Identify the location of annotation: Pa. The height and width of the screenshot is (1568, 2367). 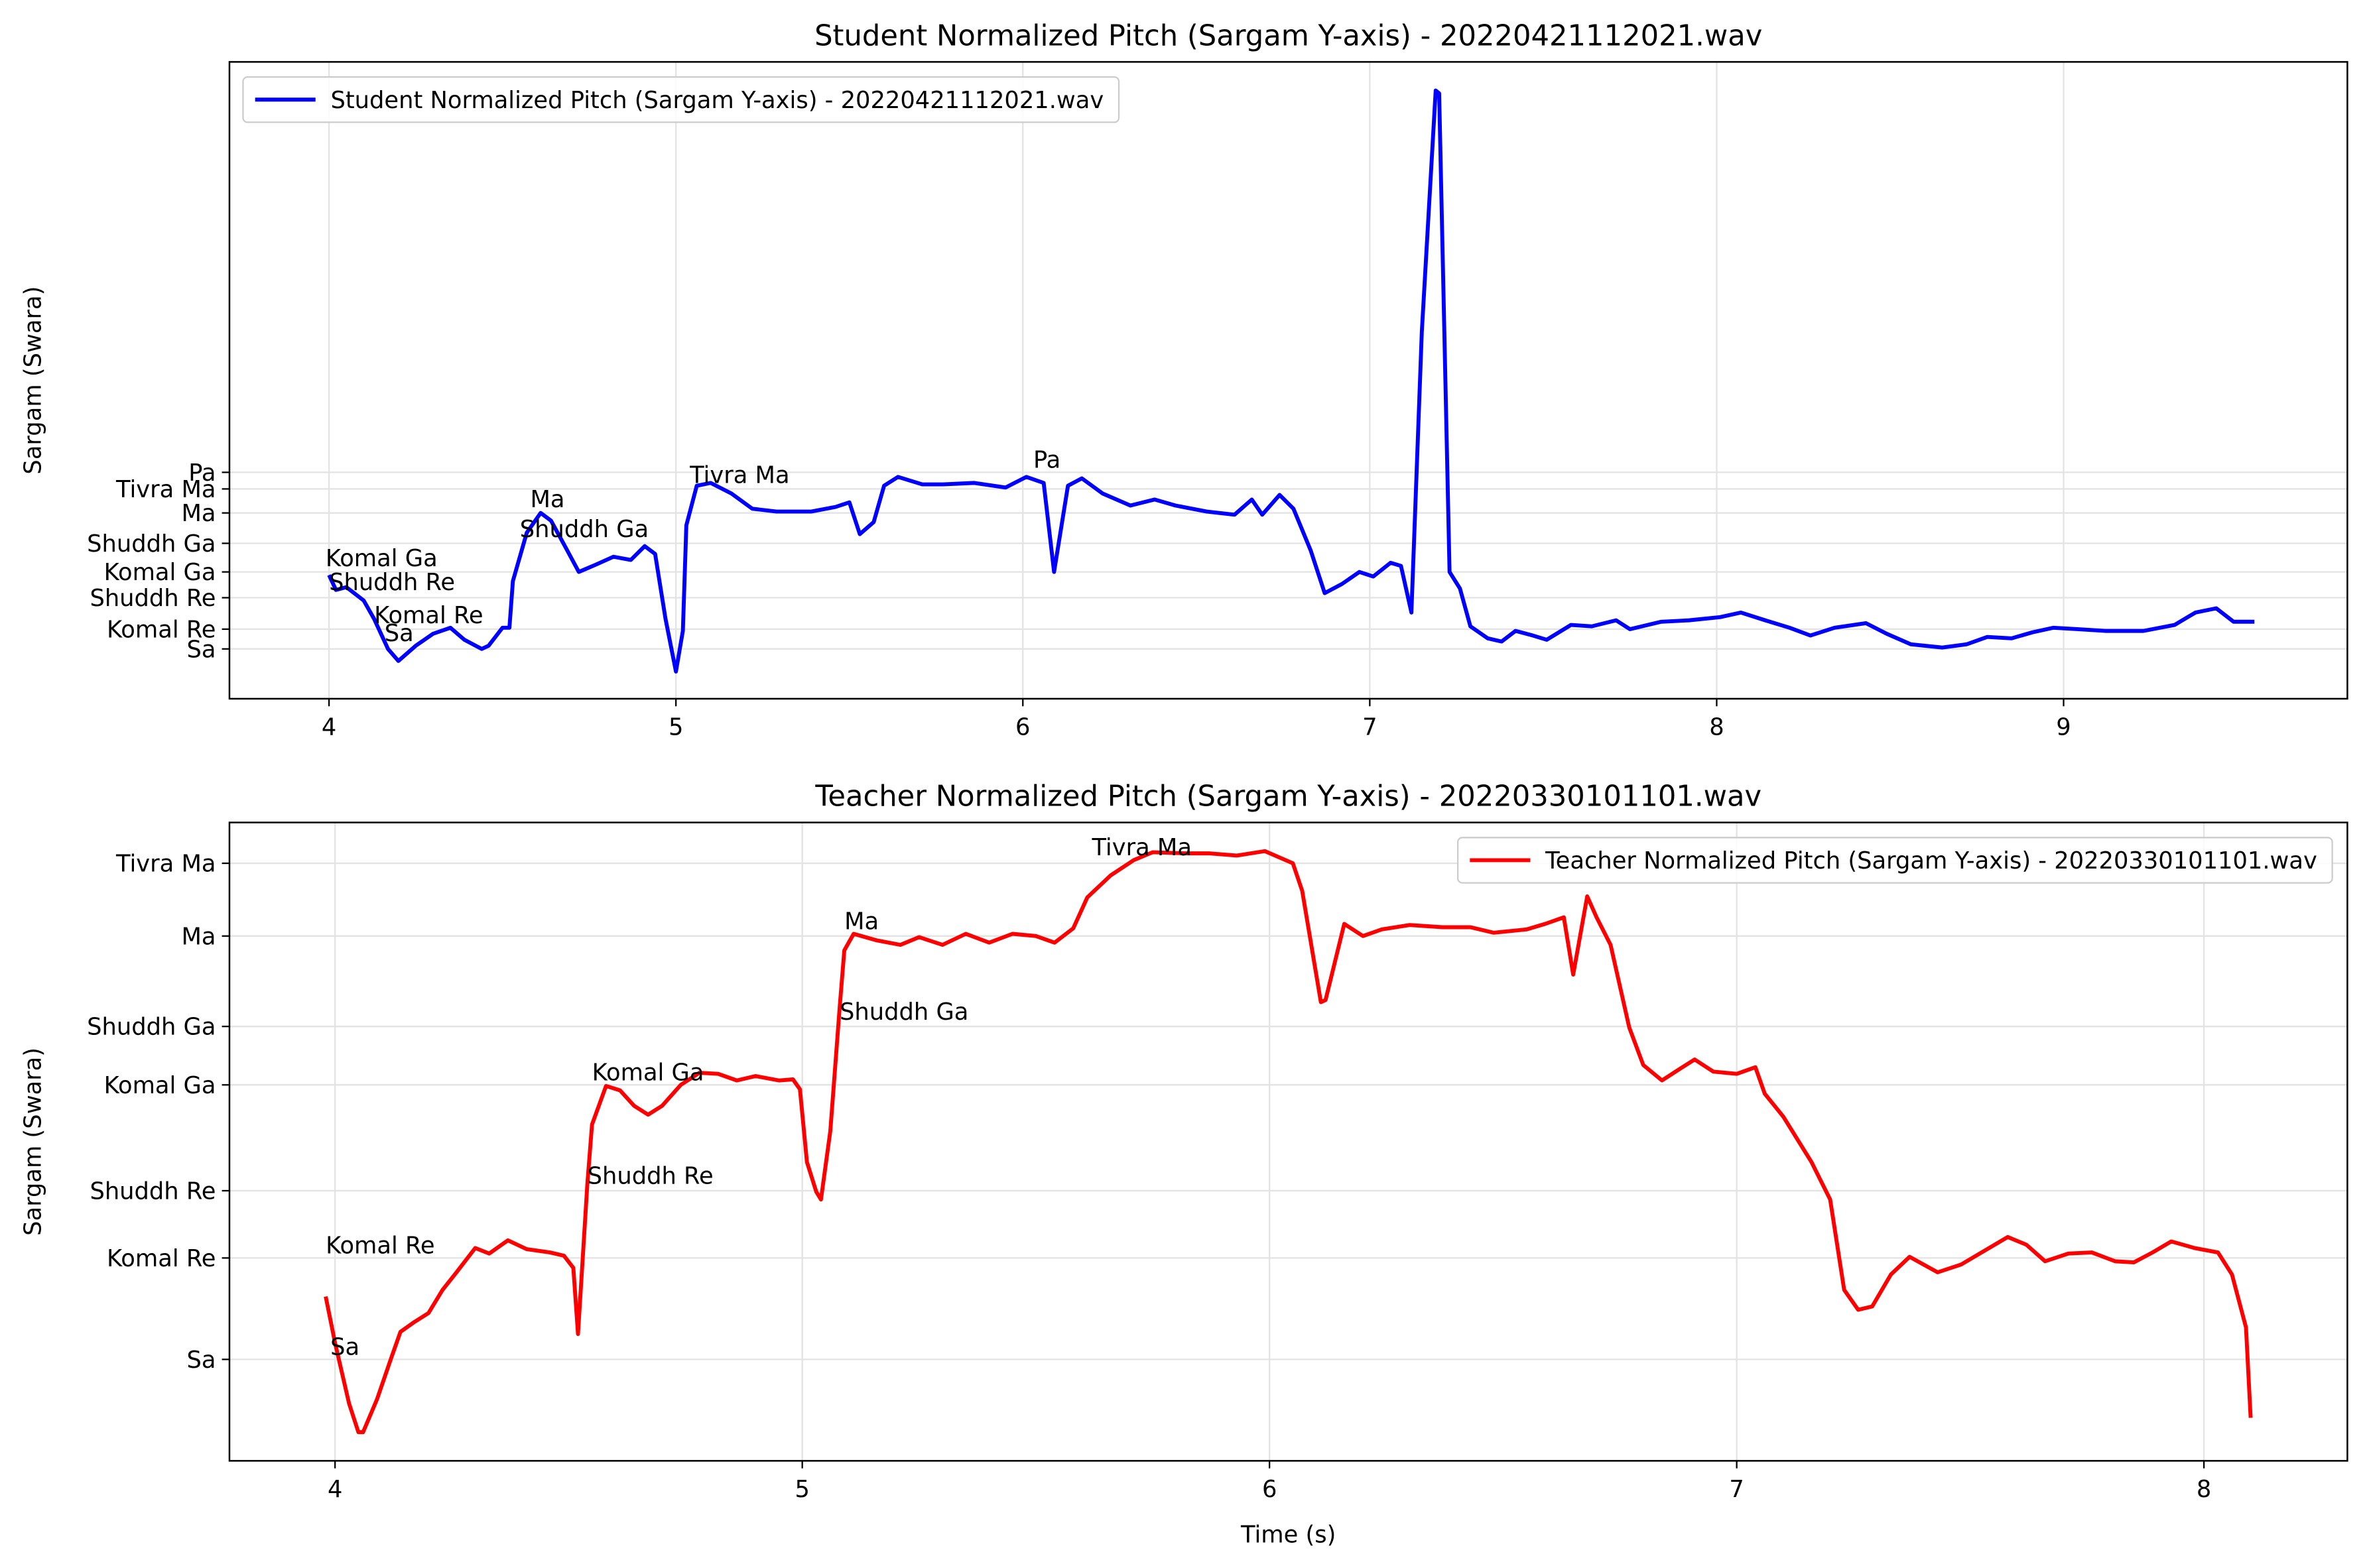
(1046, 460).